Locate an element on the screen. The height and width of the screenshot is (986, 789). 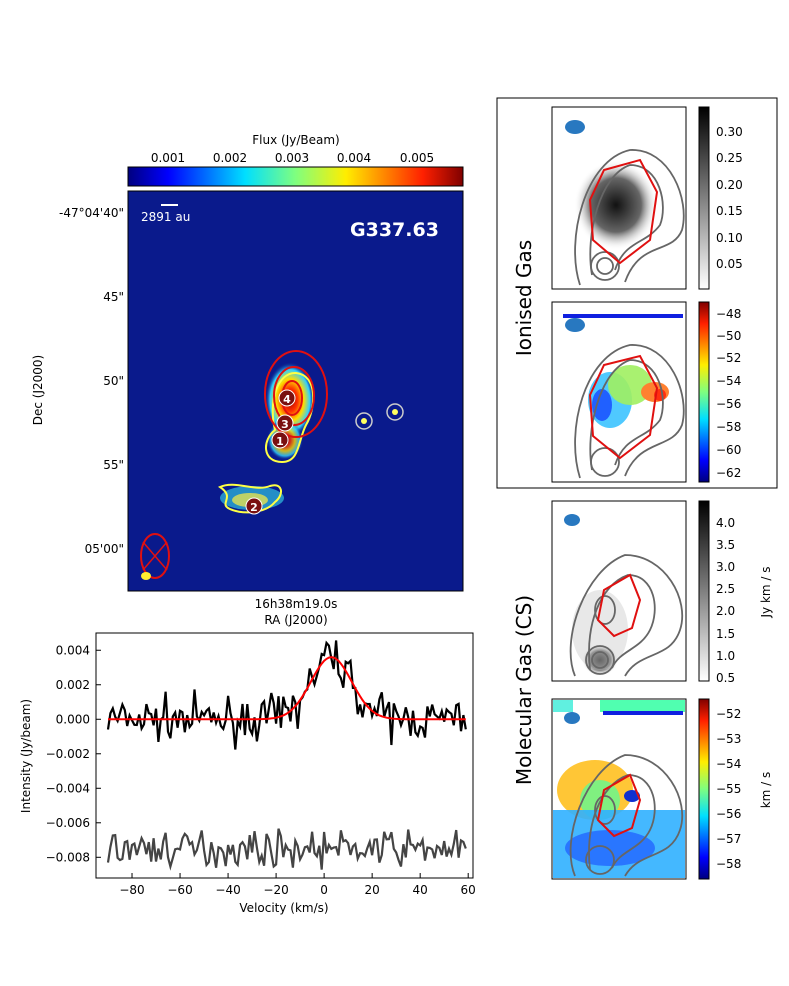
colorbar-tick: 0.5 is located at coordinates (725, 678).